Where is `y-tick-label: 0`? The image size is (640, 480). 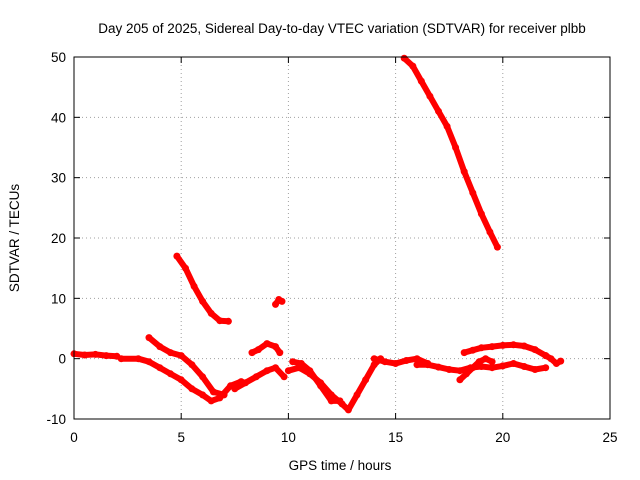 y-tick-label: 0 is located at coordinates (62, 359).